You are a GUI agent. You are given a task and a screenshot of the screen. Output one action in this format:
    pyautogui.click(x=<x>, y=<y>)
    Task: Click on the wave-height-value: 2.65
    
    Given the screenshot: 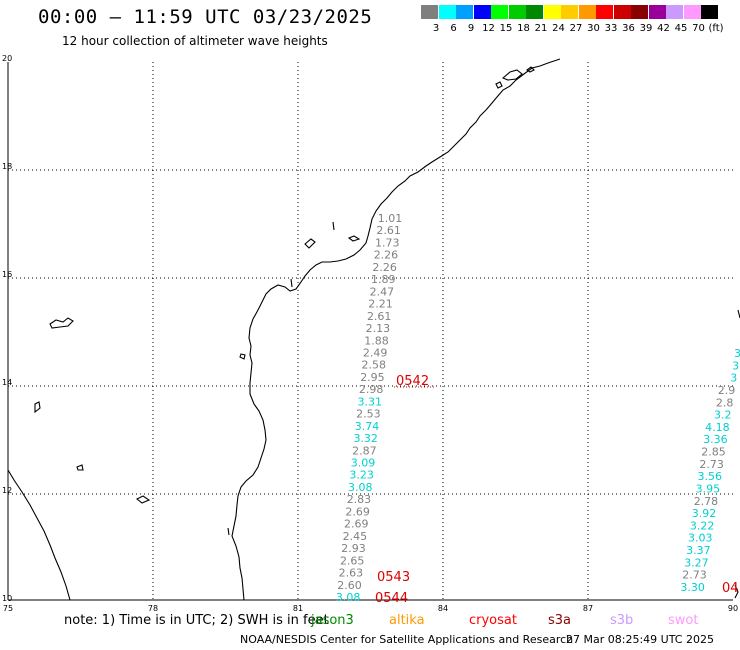 What is the action you would take?
    pyautogui.click(x=352, y=560)
    